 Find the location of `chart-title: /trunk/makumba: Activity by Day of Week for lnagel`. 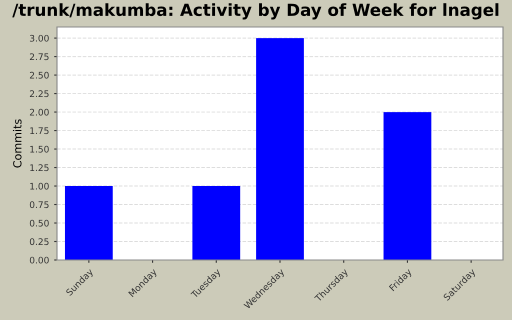

chart-title: /trunk/makumba: Activity by Day of Week for lnagel is located at coordinates (255, 11).